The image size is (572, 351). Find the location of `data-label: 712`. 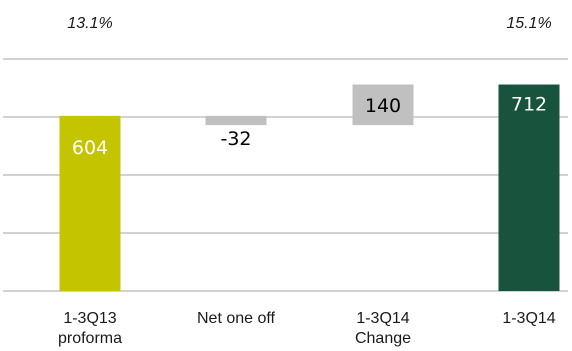

data-label: 712 is located at coordinates (529, 105).